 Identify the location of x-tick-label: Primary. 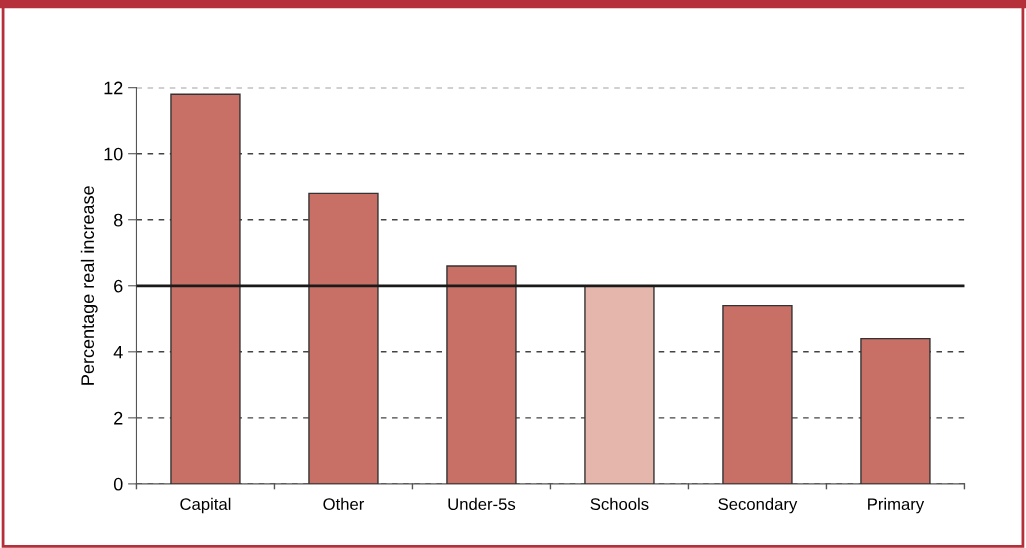
(896, 505).